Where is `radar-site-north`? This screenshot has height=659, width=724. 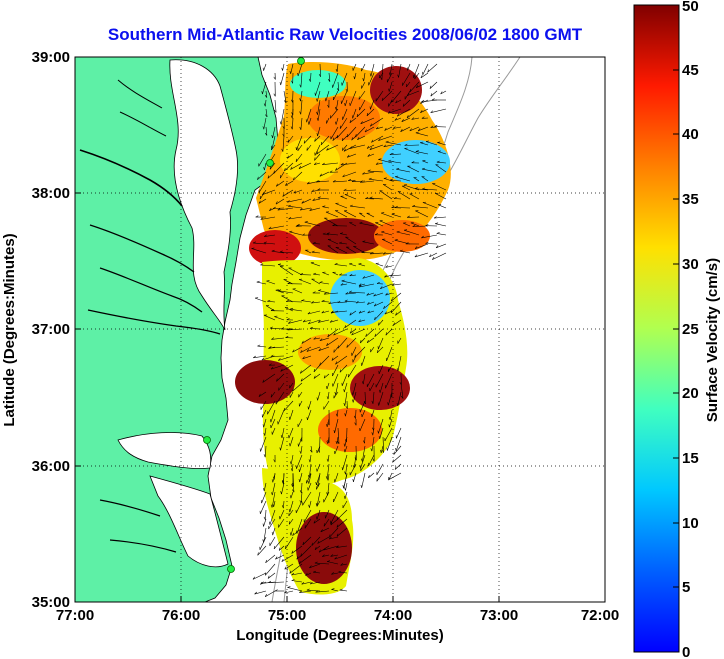 radar-site-north is located at coordinates (301, 61).